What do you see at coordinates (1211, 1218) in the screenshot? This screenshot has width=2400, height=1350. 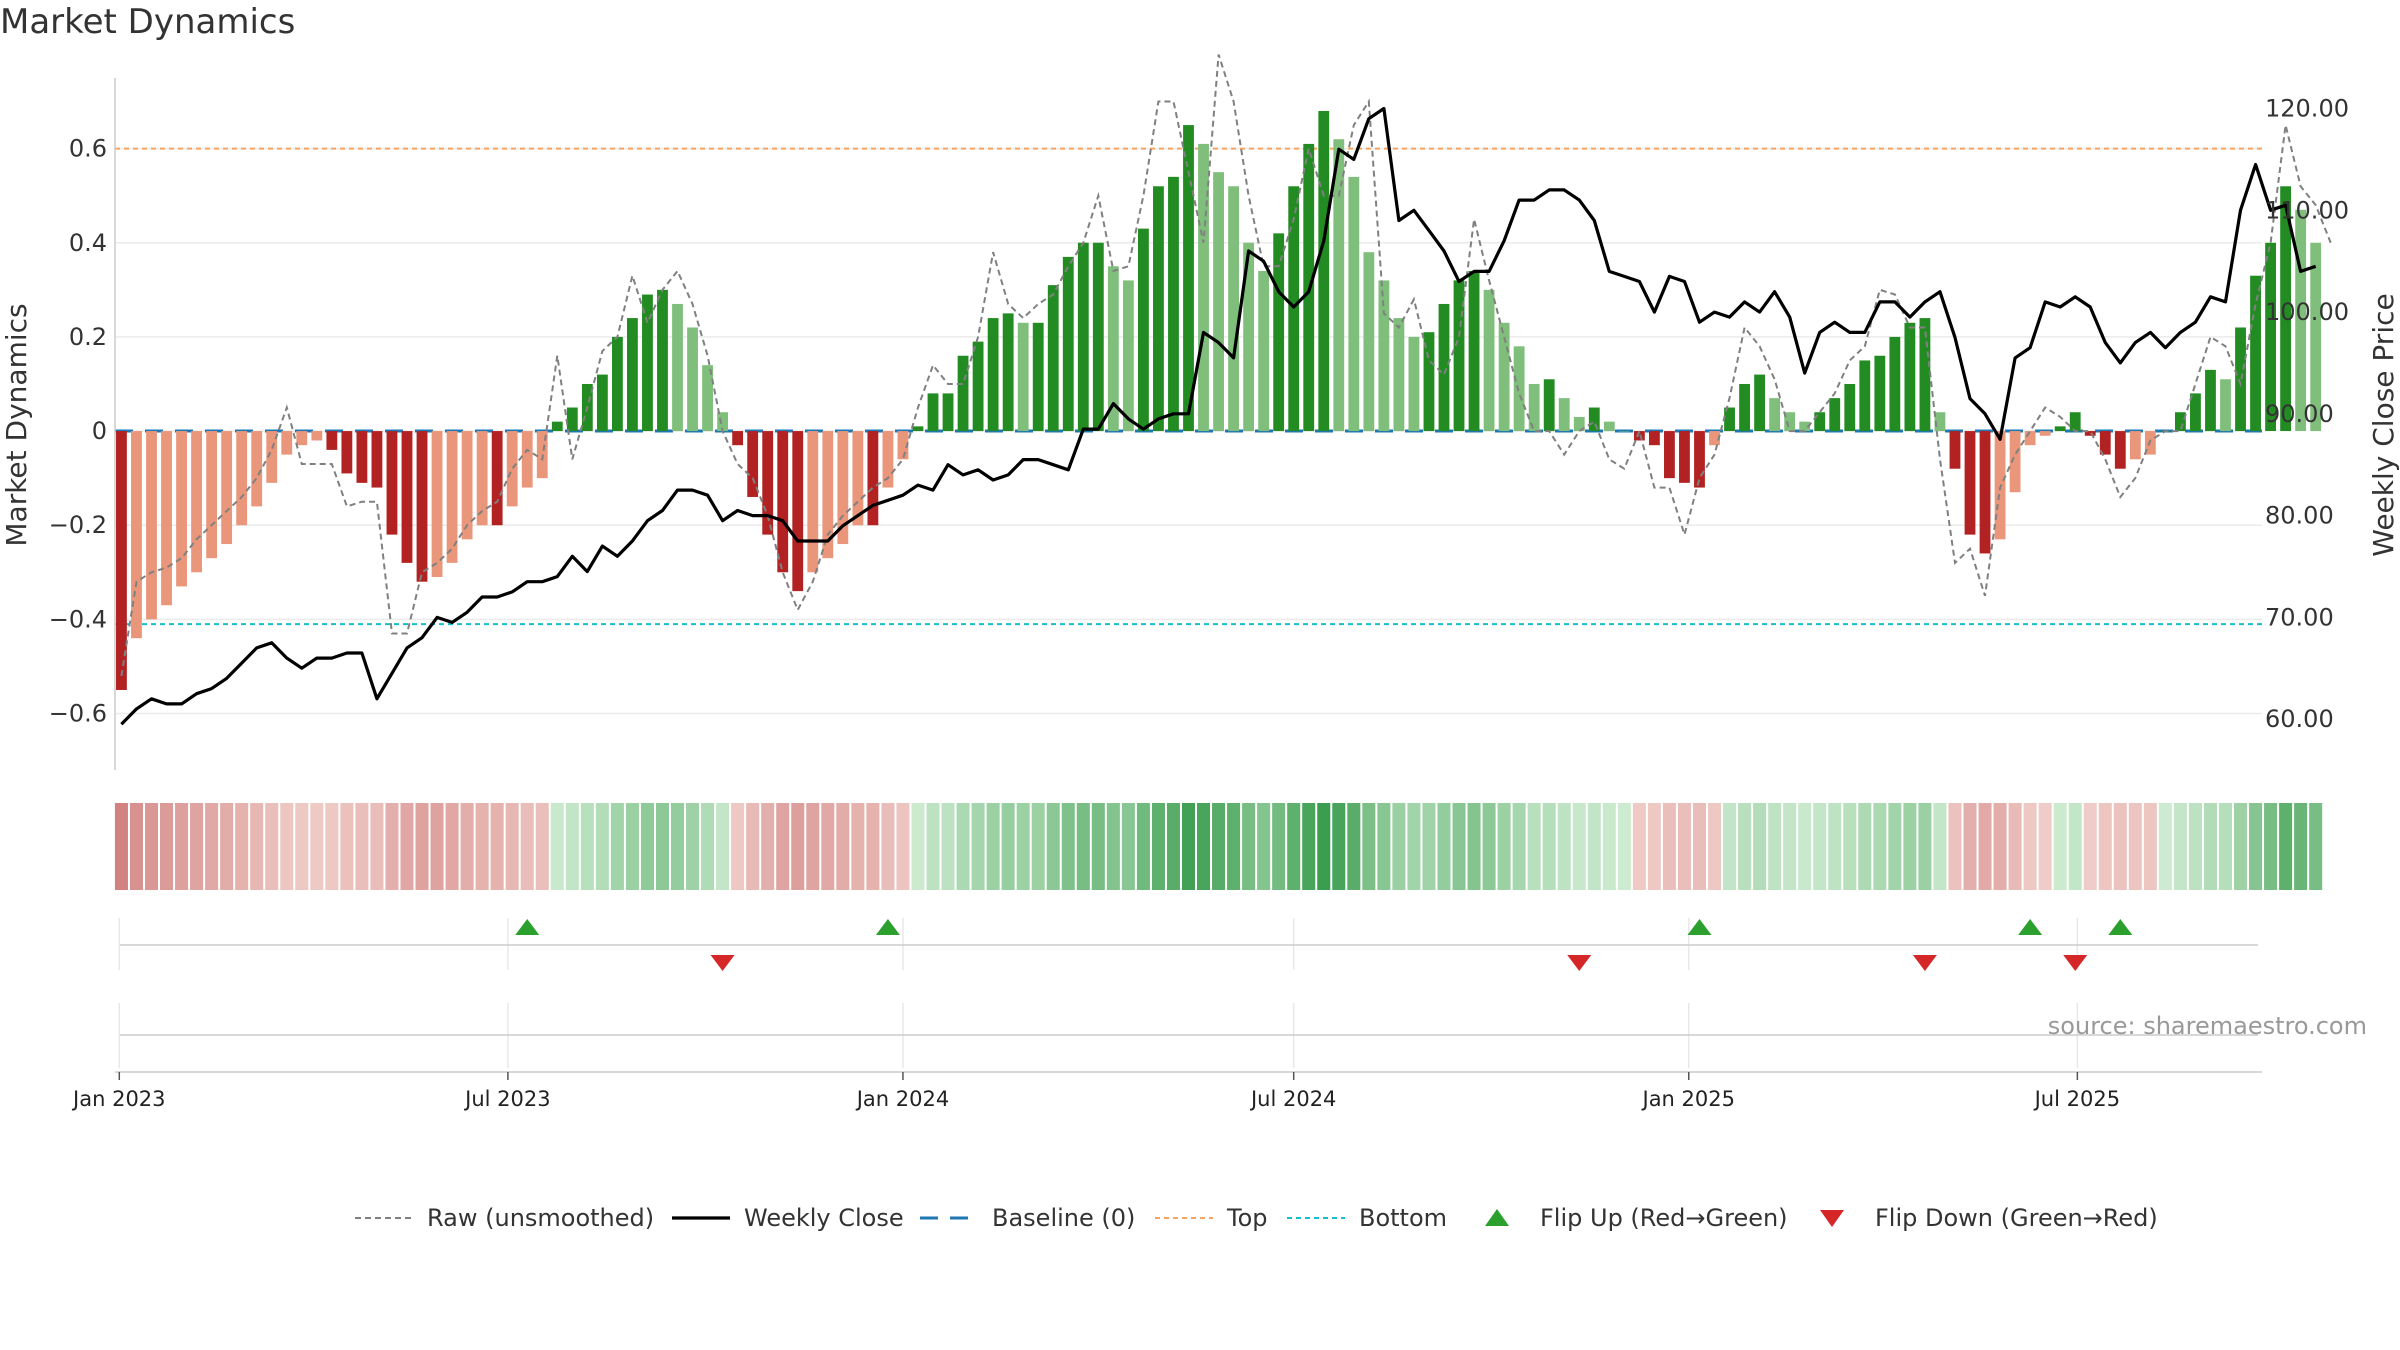 I see `legend-item: Top` at bounding box center [1211, 1218].